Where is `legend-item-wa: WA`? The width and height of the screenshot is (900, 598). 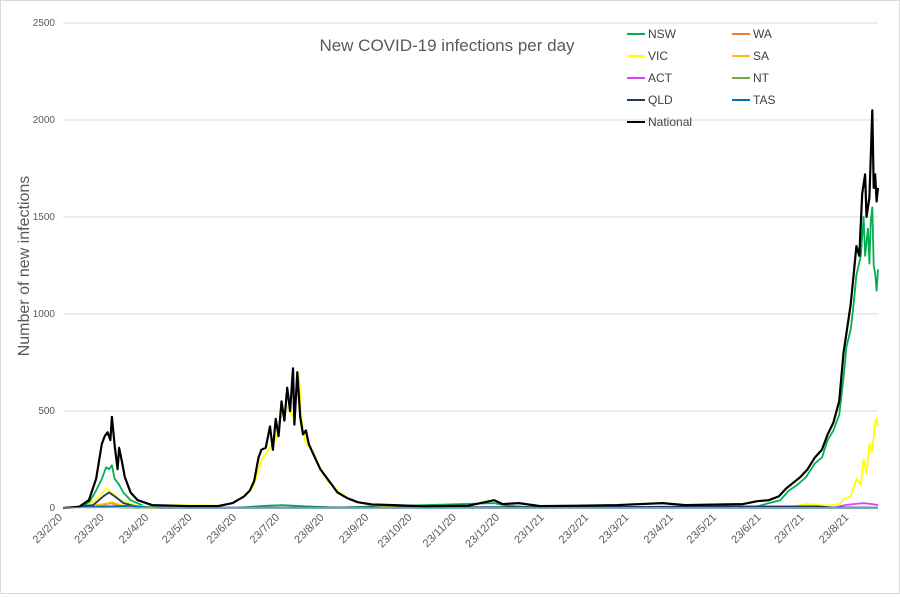
legend-item-wa: WA is located at coordinates (752, 34).